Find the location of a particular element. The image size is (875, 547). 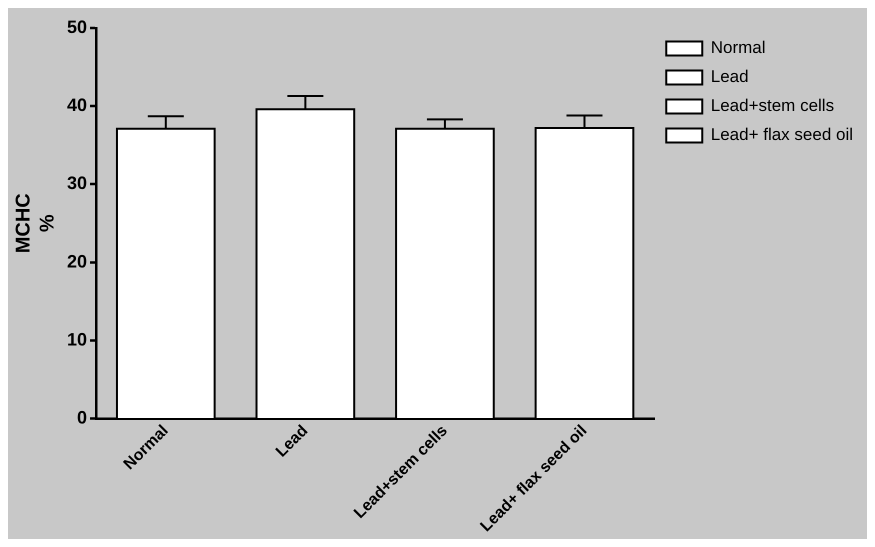

y-tick-label: 30 is located at coordinates (77, 183).